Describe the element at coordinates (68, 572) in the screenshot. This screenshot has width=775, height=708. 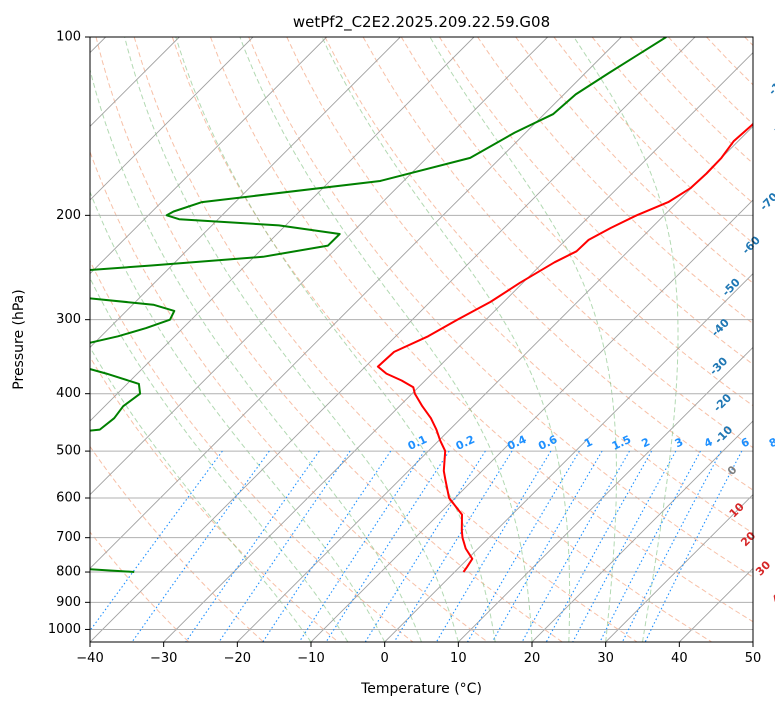
I see `y-tick-label: 800` at that location.